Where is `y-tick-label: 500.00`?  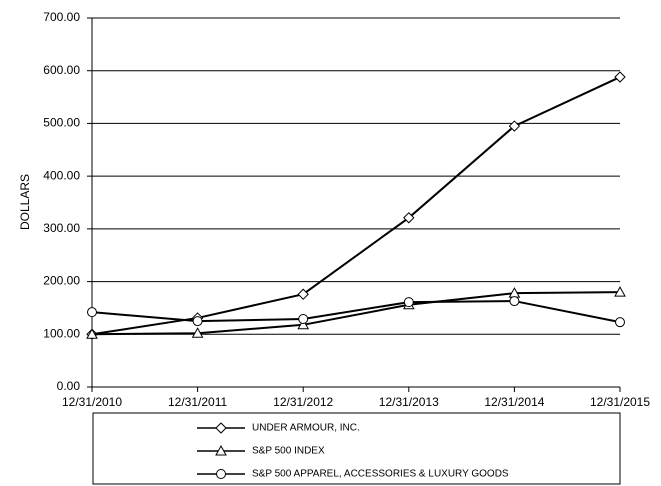 y-tick-label: 500.00 is located at coordinates (61, 123).